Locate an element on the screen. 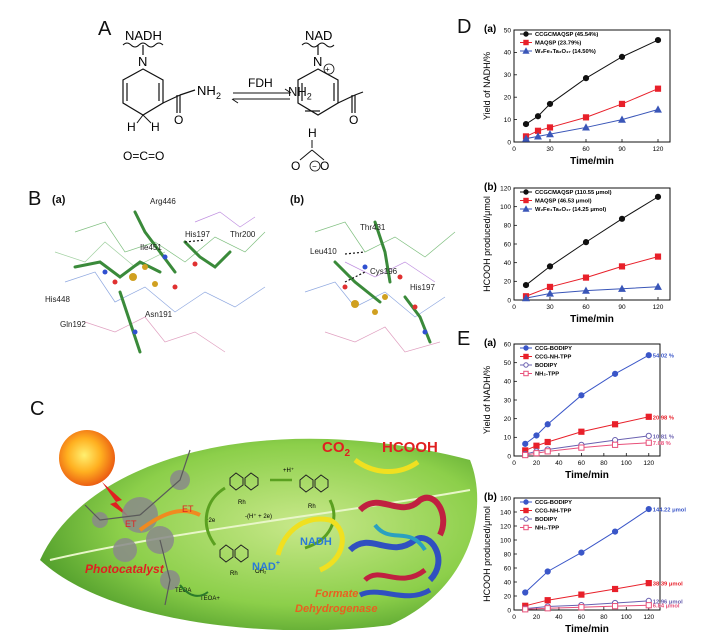  hcooh-label: HCOOH is located at coordinates (410, 447).